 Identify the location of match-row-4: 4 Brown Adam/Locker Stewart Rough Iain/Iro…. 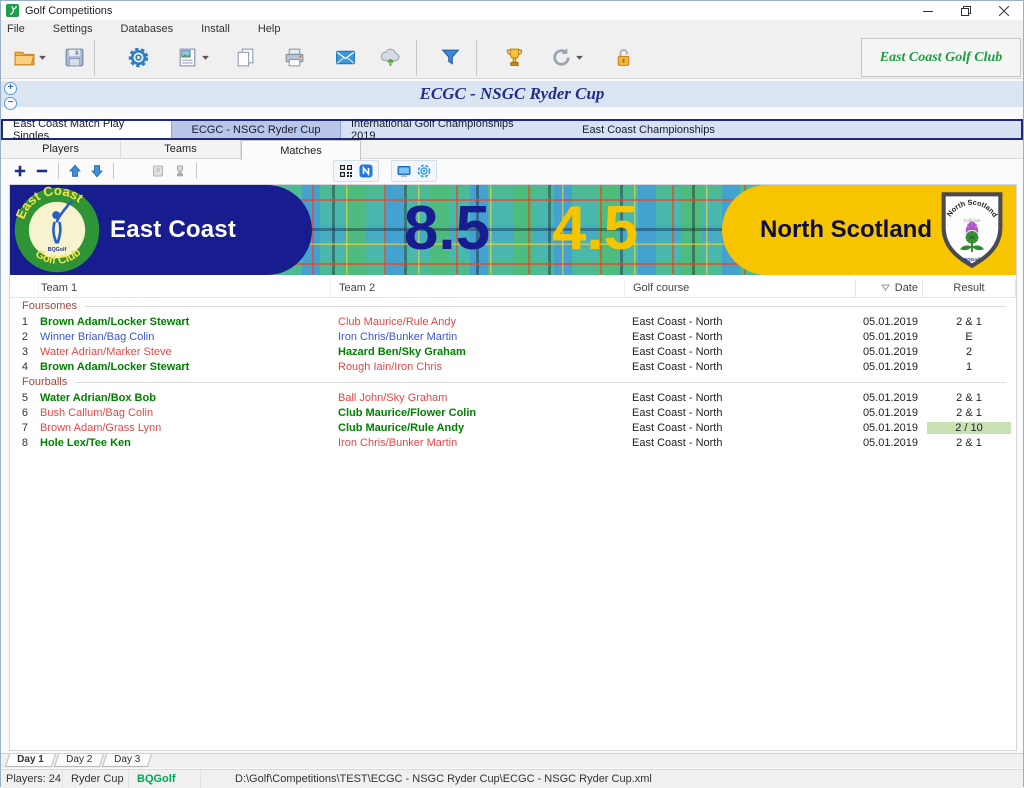
(513, 366).